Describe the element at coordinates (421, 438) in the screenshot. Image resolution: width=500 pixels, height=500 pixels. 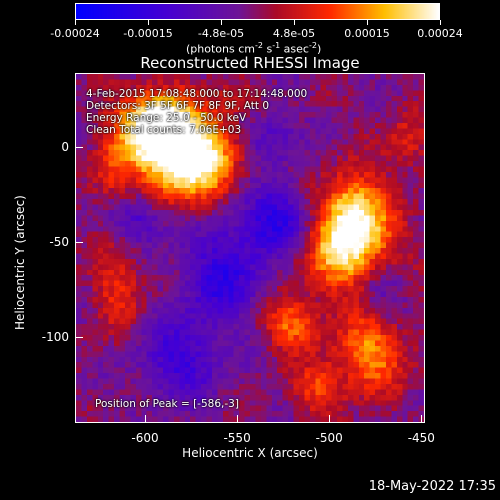
I see `x-tick-label: -450` at that location.